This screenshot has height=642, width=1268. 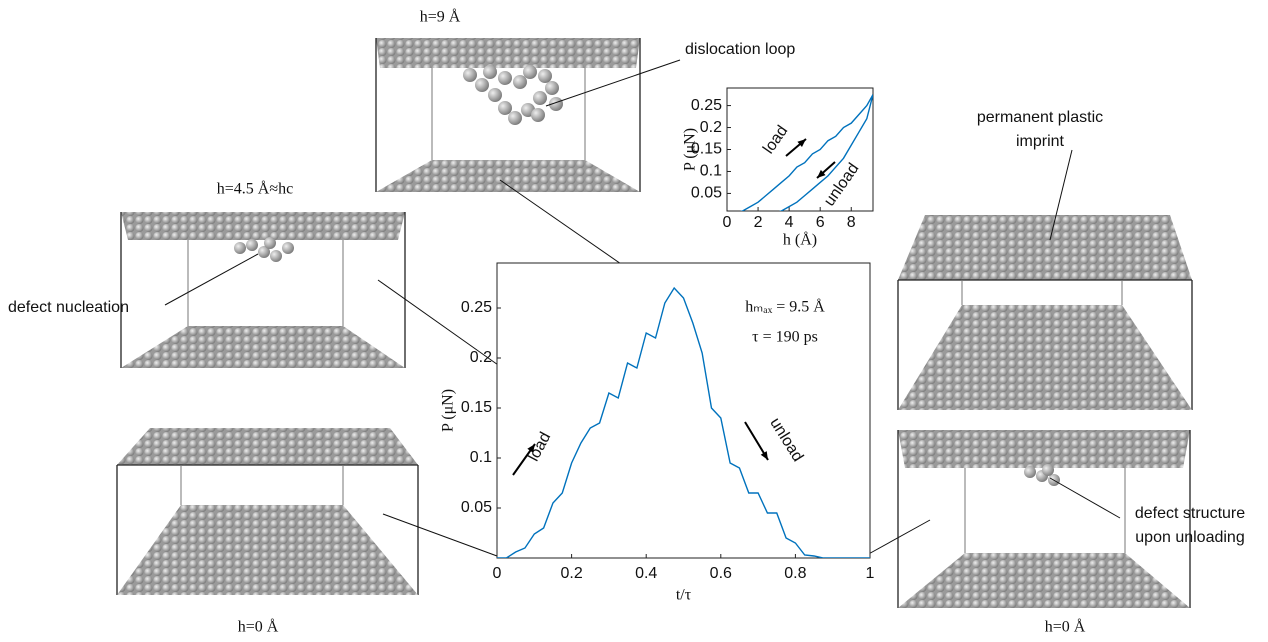 What do you see at coordinates (255, 189) in the screenshot?
I see `snapshot-label: h=4.5 Å≈hc` at bounding box center [255, 189].